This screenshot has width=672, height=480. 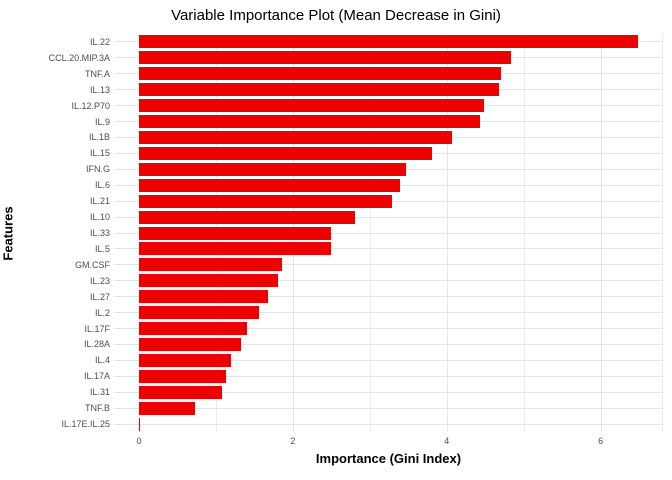 I want to click on y-tick-label-IL.12.P70: IL.12.P70, so click(x=90, y=105).